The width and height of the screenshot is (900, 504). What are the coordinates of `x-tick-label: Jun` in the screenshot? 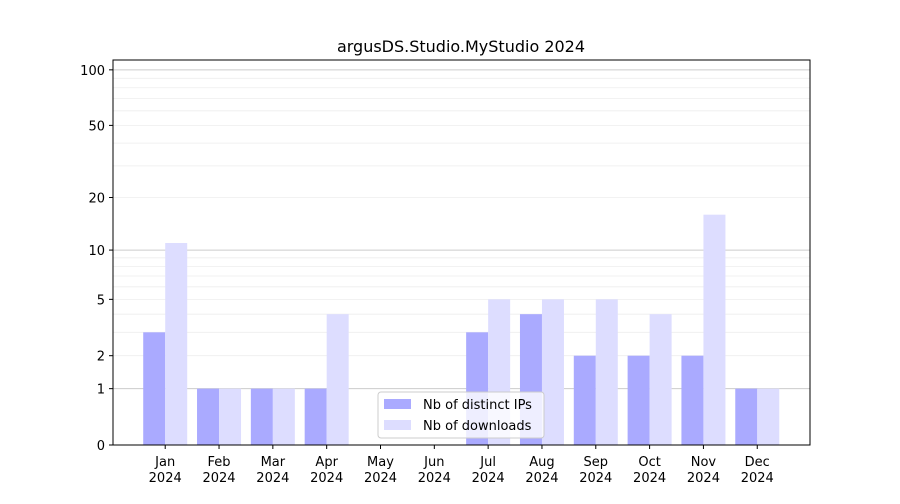 It's located at (433, 462).